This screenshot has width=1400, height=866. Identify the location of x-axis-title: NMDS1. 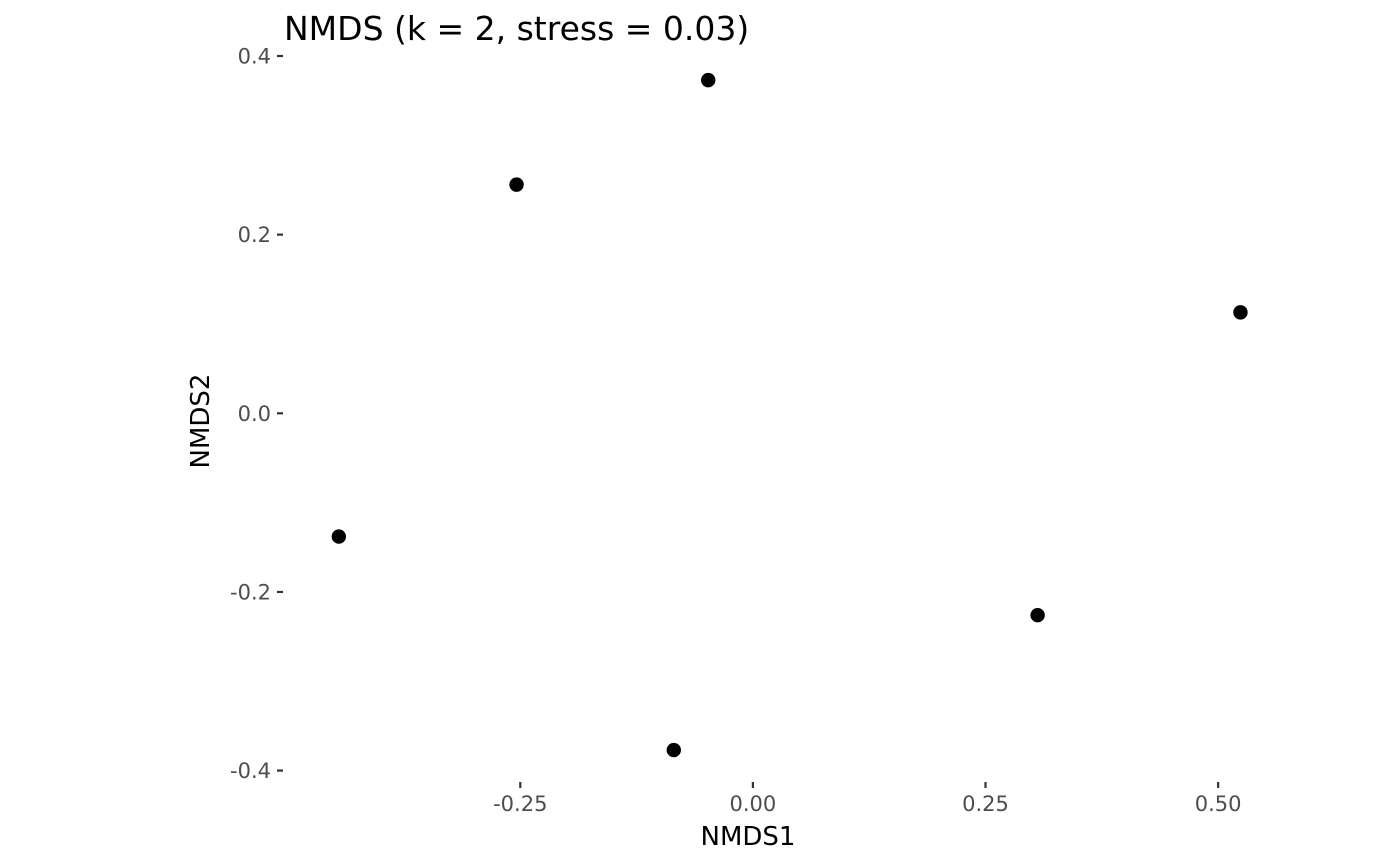
(748, 837).